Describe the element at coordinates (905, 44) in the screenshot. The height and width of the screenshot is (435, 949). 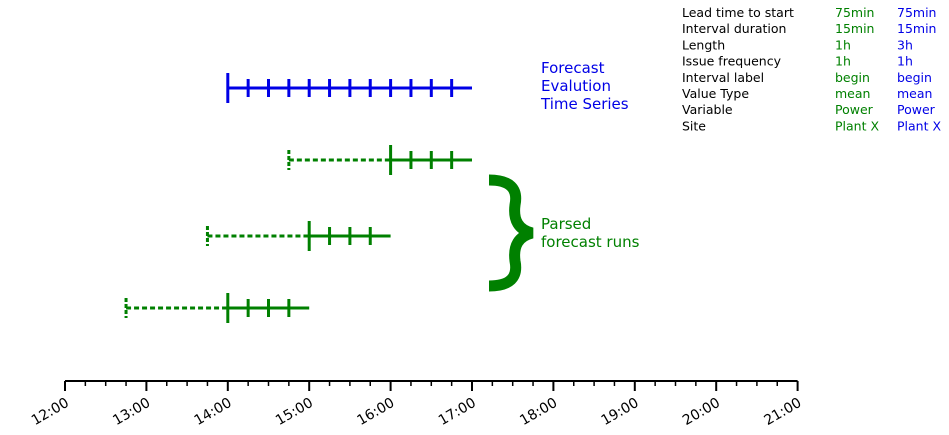
I see `table-evaluation-value: 3h` at that location.